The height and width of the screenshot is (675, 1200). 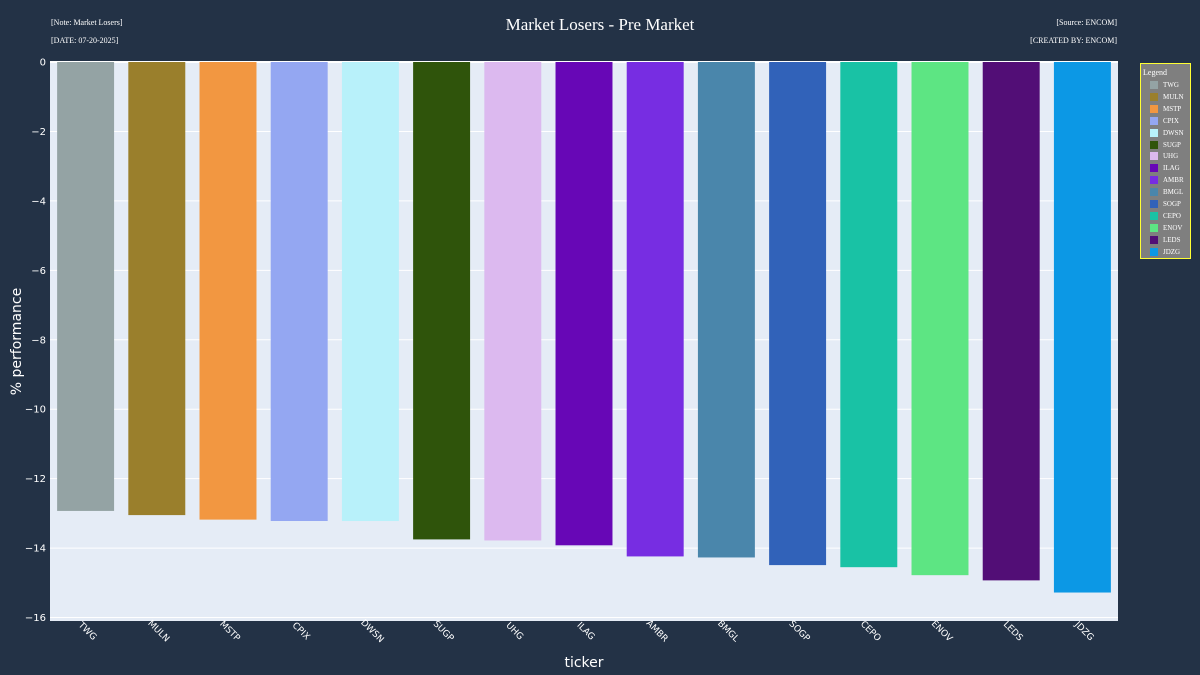 What do you see at coordinates (35, 549) in the screenshot?
I see `y-tick-label: −14` at bounding box center [35, 549].